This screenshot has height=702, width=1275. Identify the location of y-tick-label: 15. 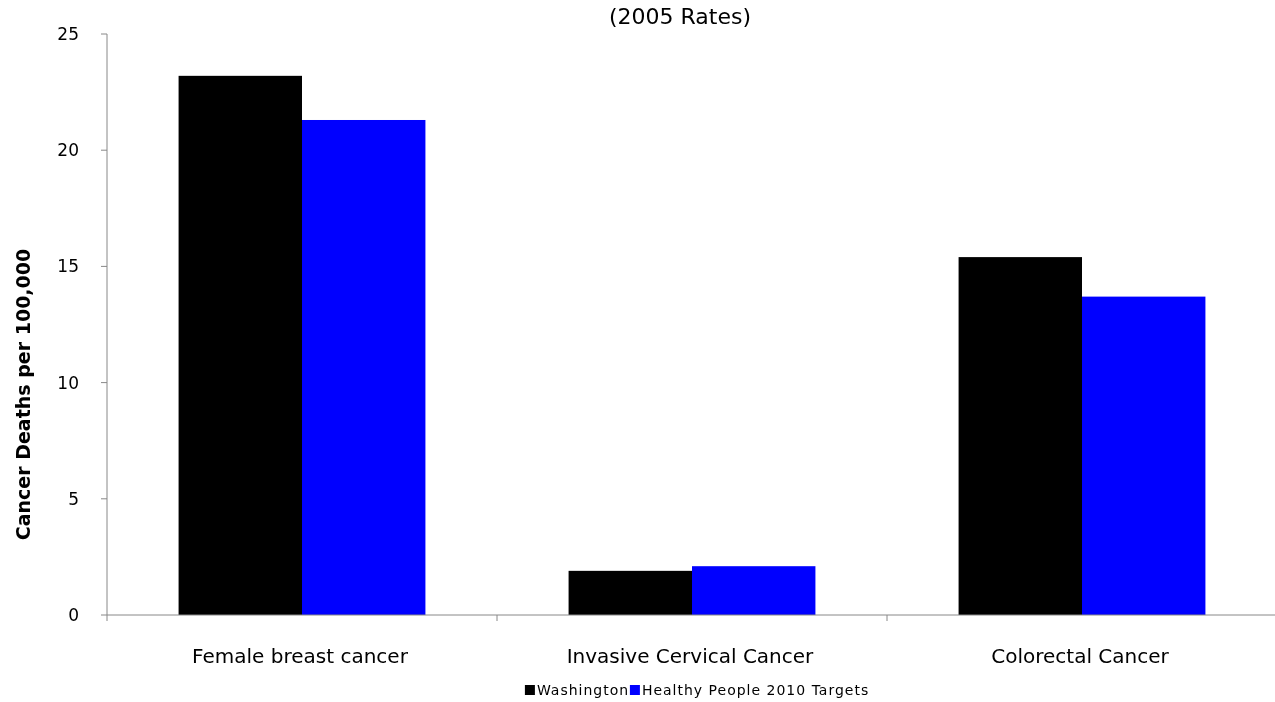
(68, 266).